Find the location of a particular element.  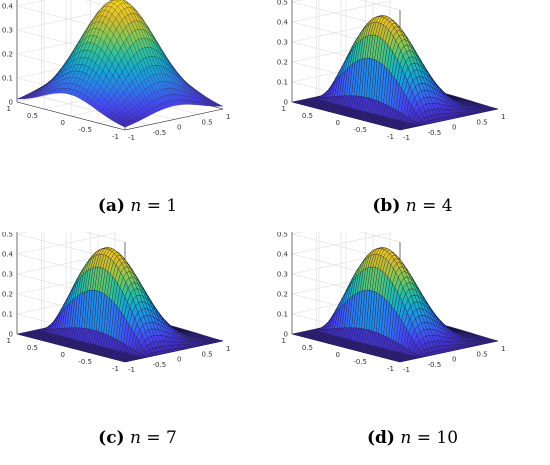

caption-label-b: (b) is located at coordinates (386, 206).